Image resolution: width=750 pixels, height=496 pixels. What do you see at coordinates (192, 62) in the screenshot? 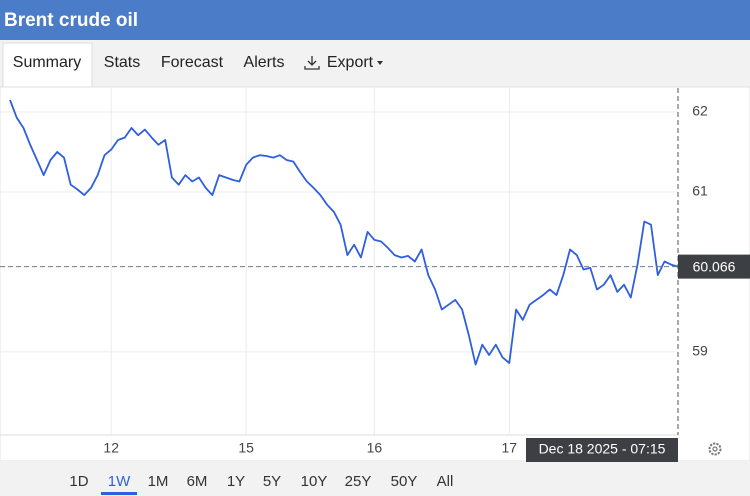
I see `tab: Forecast` at bounding box center [192, 62].